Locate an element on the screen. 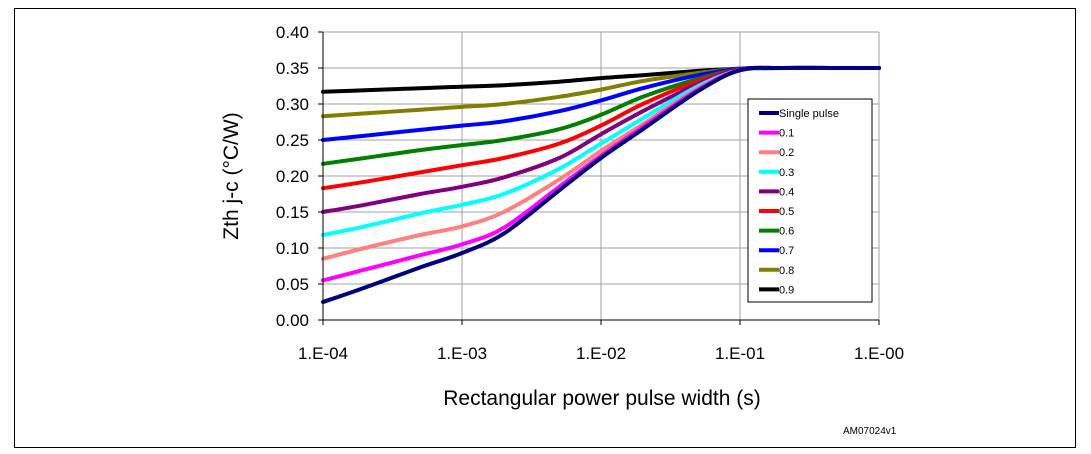 Image resolution: width=1091 pixels, height=454 pixels. x-tick-labels: 1.E-04 1.E-03 1.E-02 1.E-01 1.E-00 is located at coordinates (601, 353).